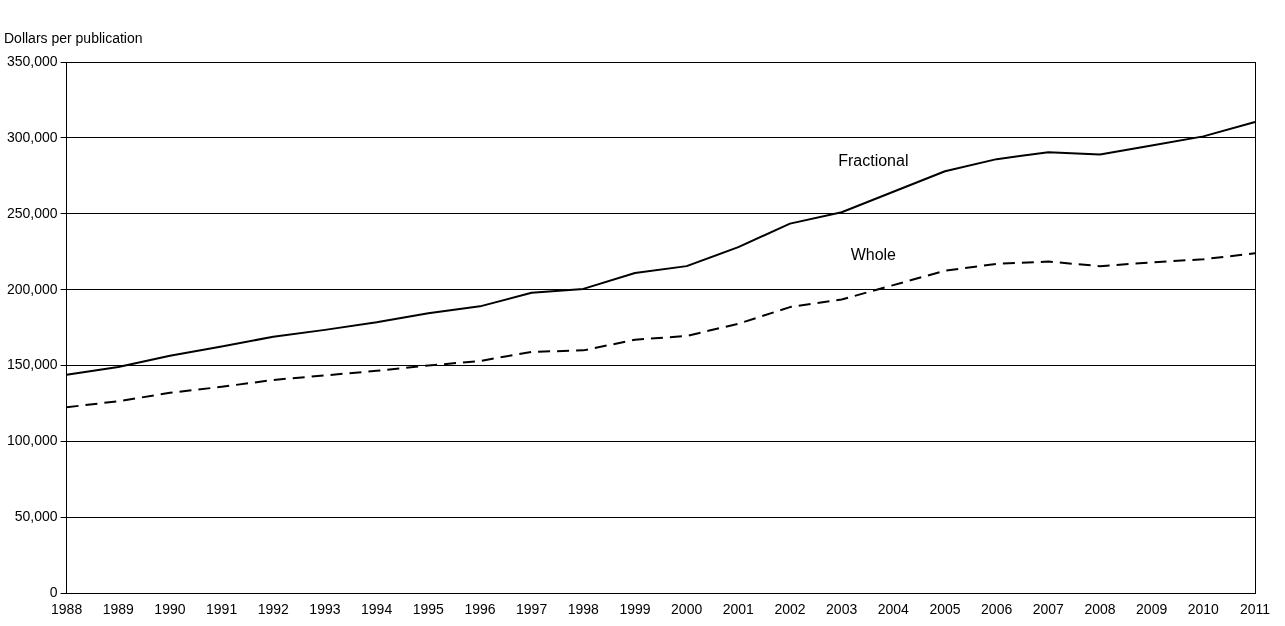 The height and width of the screenshot is (626, 1285). Describe the element at coordinates (222, 609) in the screenshot. I see `x-tick-label: 1991` at that location.